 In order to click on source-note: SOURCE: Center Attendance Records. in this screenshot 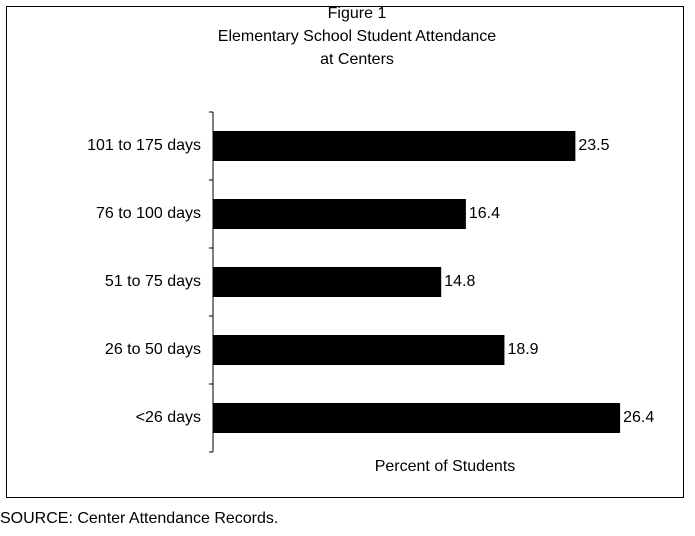, I will do `click(139, 518)`.